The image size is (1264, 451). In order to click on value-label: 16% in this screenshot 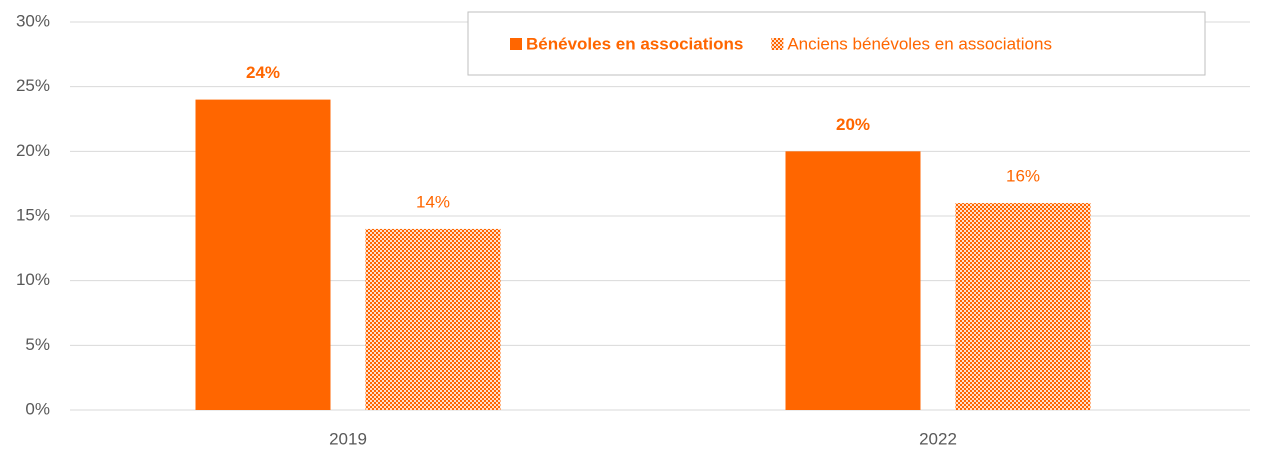, I will do `click(1023, 176)`.